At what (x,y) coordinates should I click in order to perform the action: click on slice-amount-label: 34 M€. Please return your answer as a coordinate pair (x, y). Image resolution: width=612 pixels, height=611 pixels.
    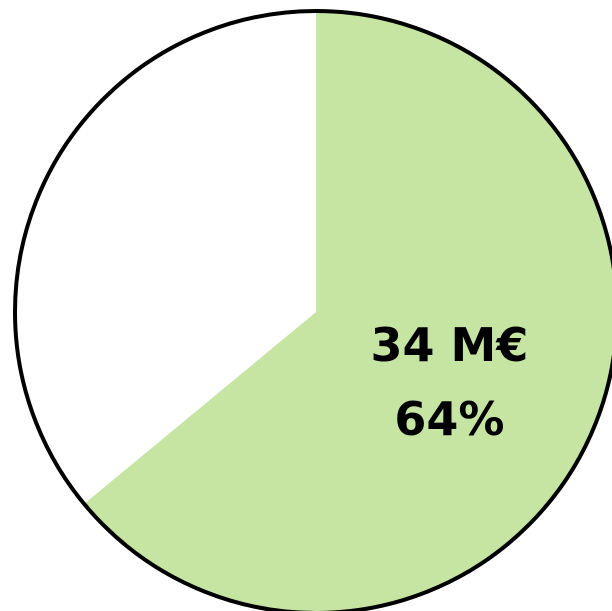
    Looking at the image, I should click on (450, 345).